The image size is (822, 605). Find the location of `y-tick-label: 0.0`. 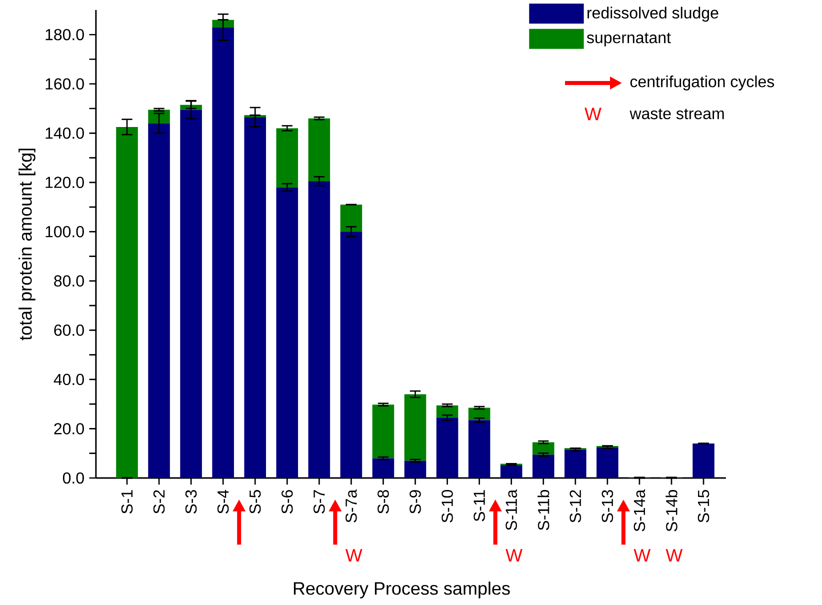

y-tick-label: 0.0 is located at coordinates (73, 478).